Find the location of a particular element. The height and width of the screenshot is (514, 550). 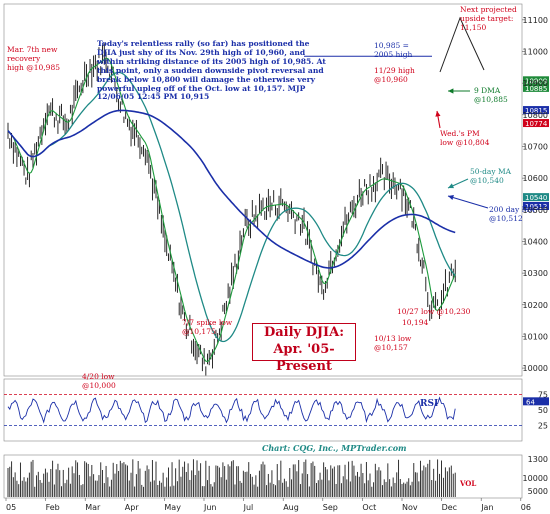

rsi-tick-label: 25 is located at coordinates (543, 426).